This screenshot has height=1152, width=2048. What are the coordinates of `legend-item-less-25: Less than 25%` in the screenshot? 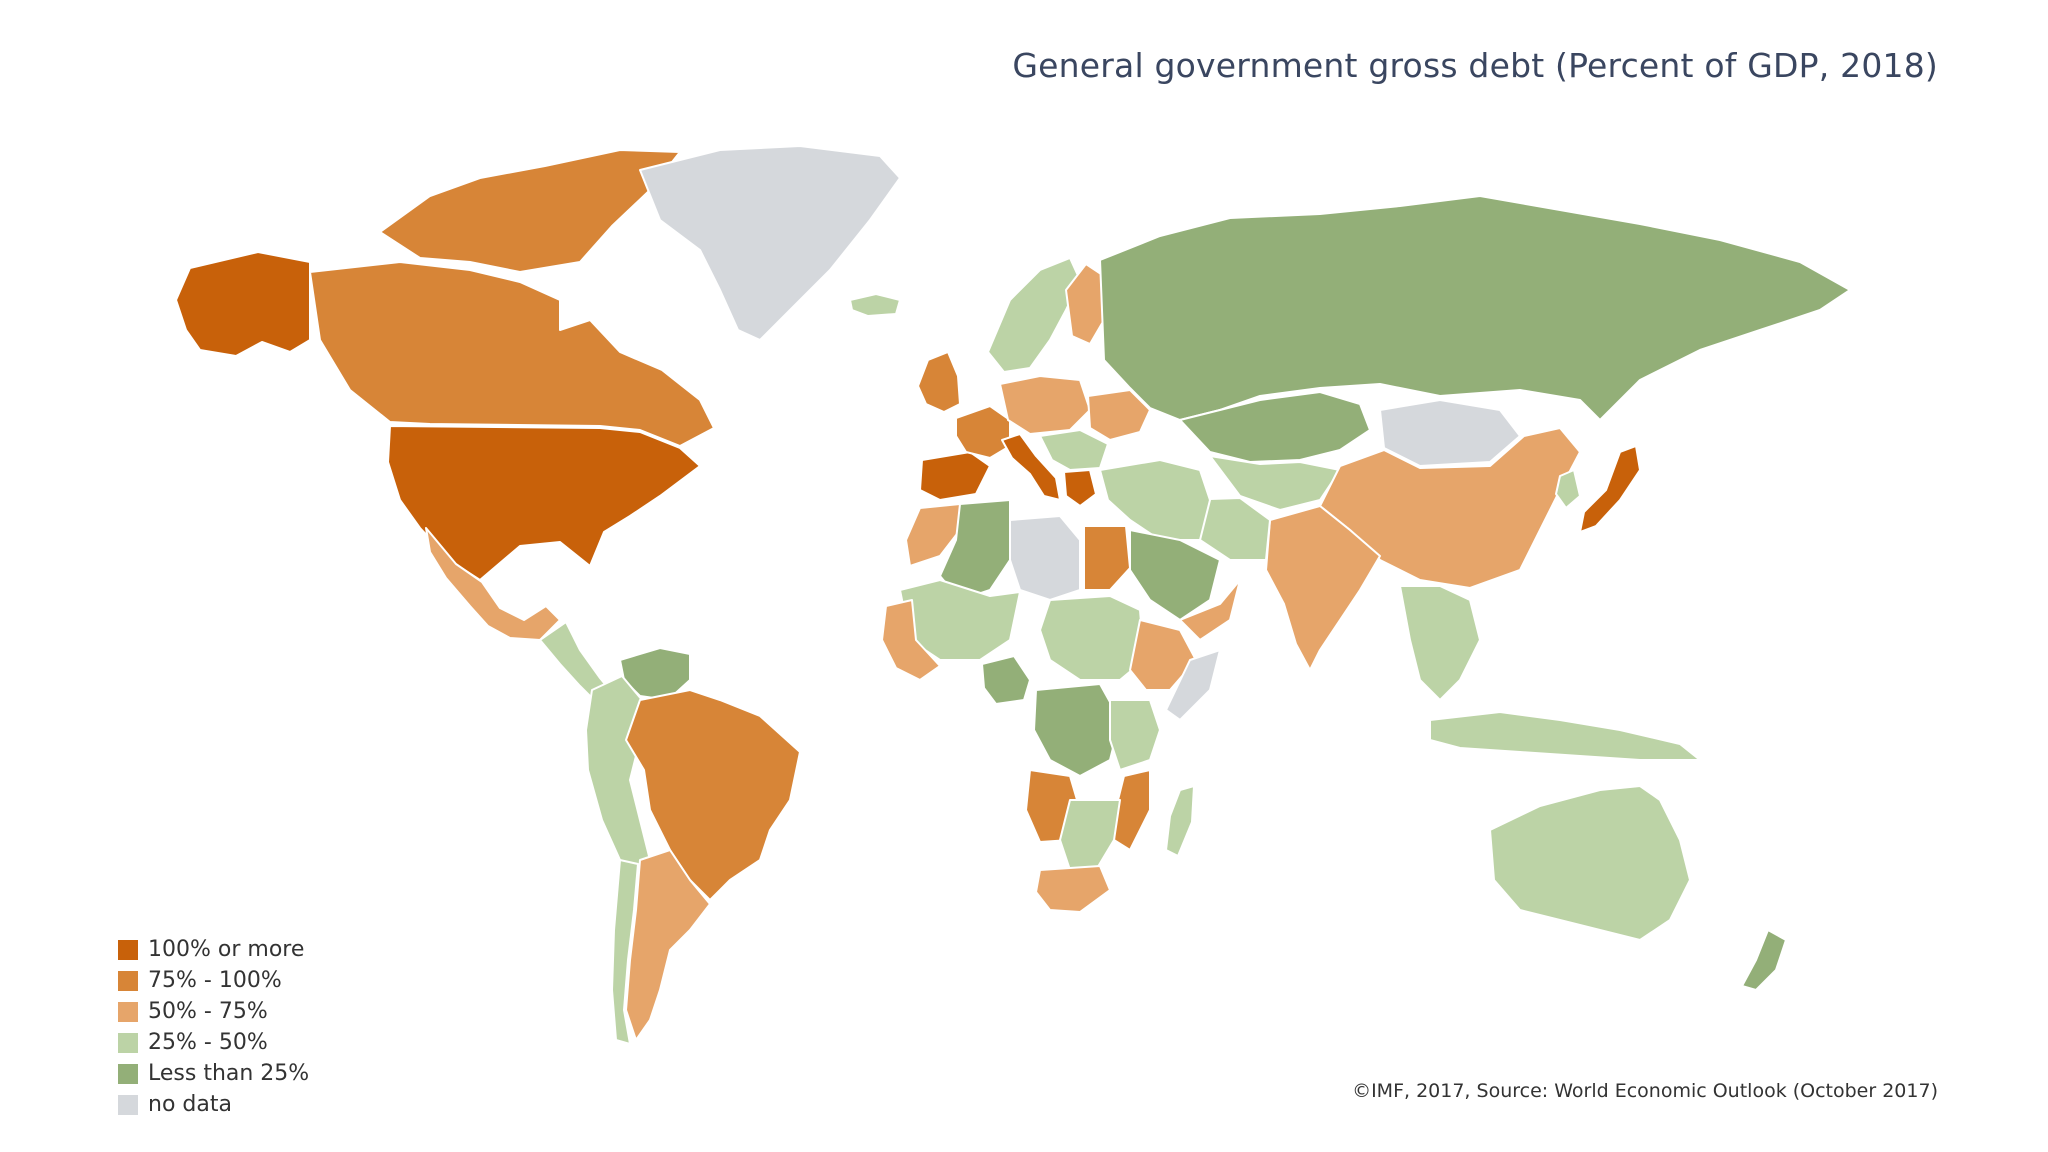 It's located at (213, 1073).